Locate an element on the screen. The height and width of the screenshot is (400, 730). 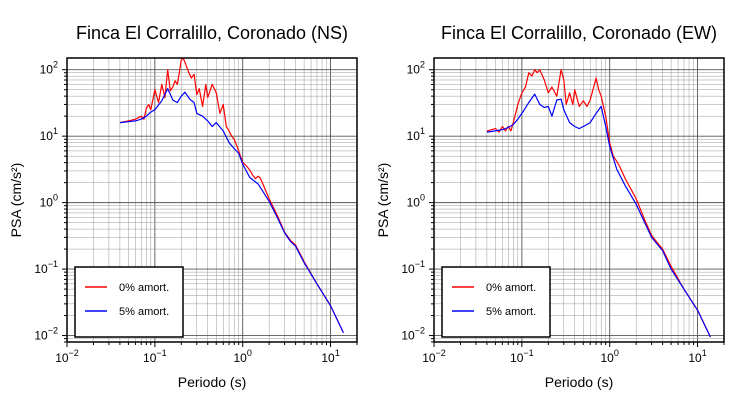
chart-title: Finca El Corralillo, Coronado (EW) is located at coordinates (579, 33).